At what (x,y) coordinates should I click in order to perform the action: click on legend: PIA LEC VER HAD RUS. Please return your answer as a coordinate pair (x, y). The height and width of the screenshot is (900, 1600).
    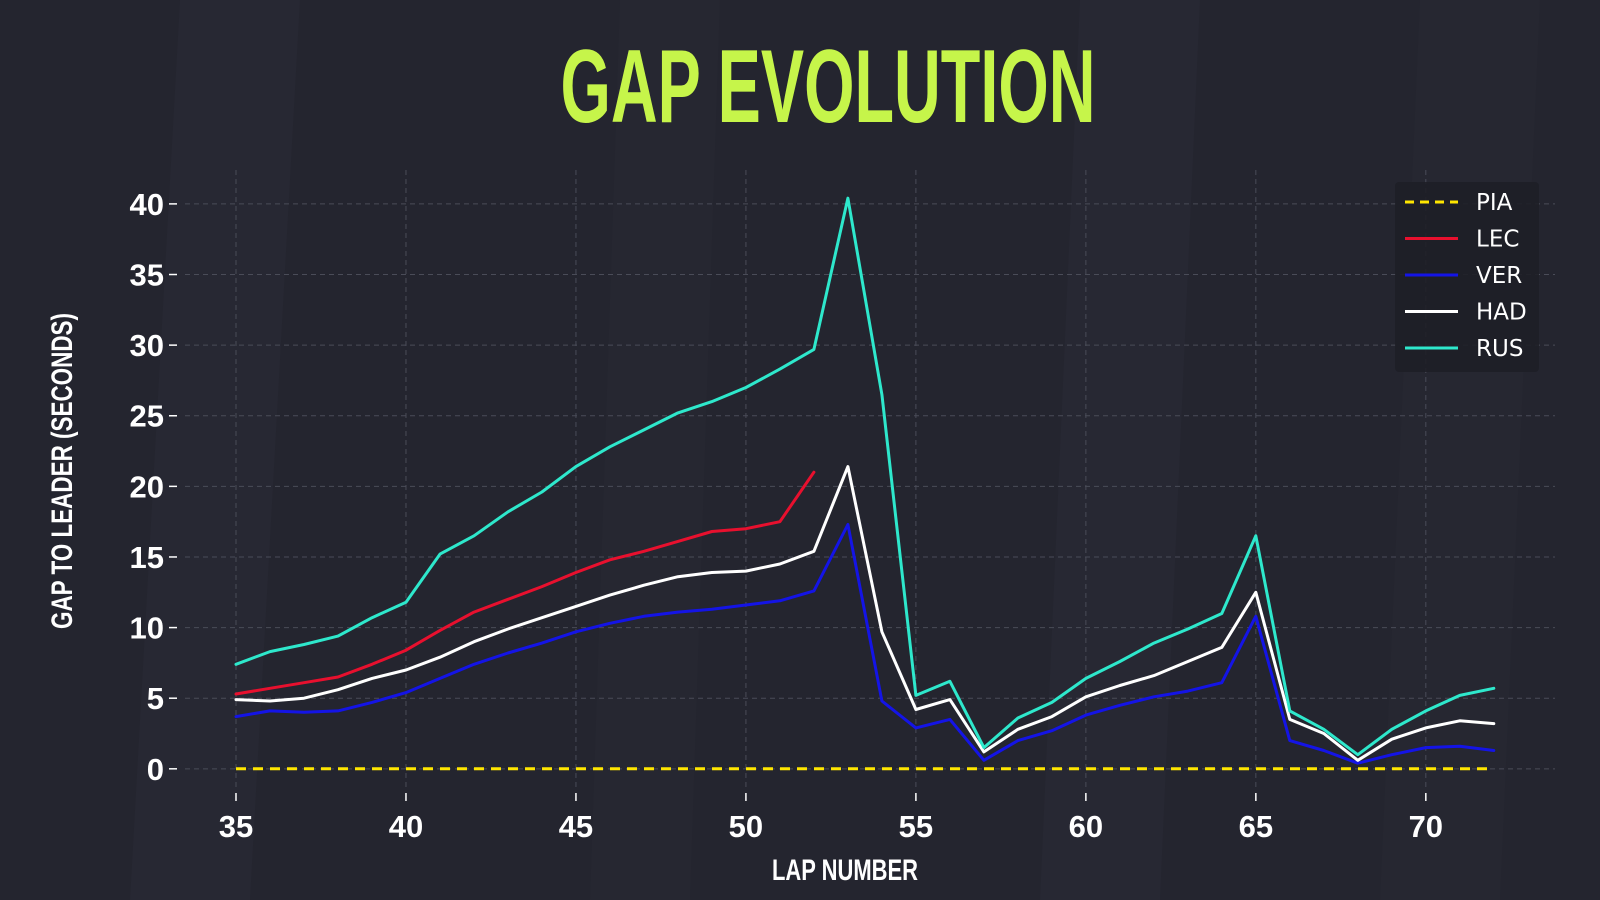
    Looking at the image, I should click on (1467, 277).